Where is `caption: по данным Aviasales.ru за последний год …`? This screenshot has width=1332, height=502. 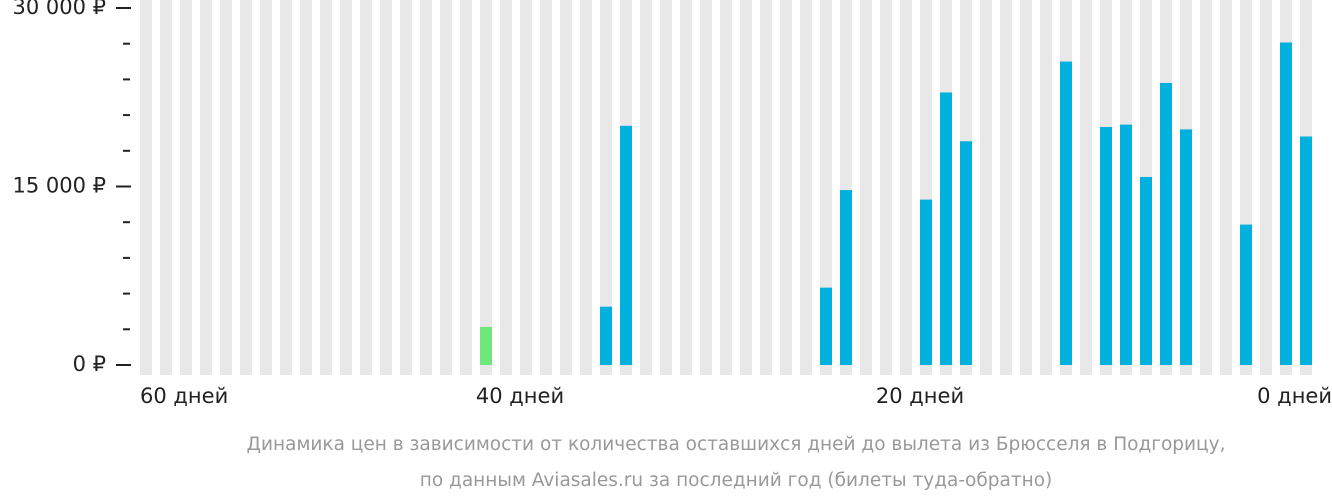
caption: по данным Aviasales.ru за последний год … is located at coordinates (736, 480).